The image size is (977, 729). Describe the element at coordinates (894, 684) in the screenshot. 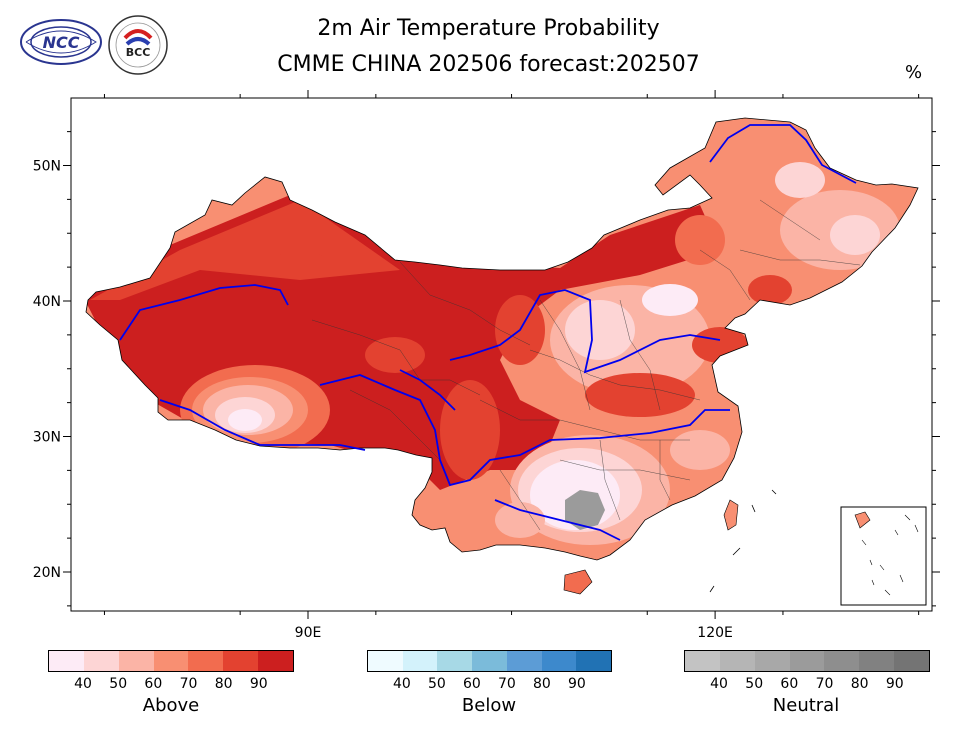

I see `colorbar-neutral-tick-label: 90` at that location.